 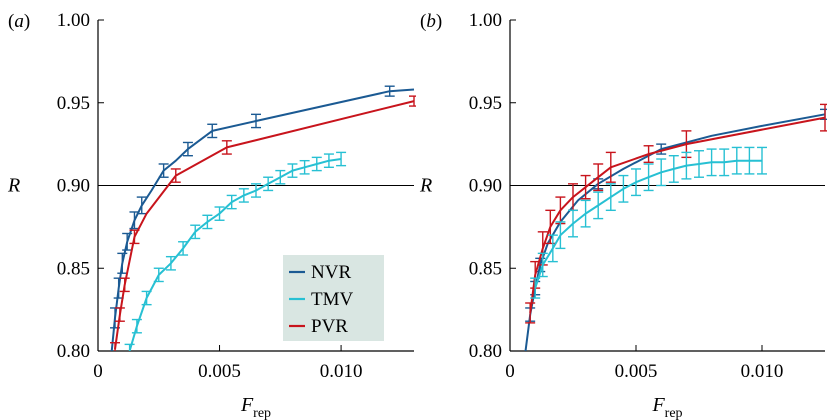 I want to click on legend-label-pvr: PVR, so click(x=329, y=326).